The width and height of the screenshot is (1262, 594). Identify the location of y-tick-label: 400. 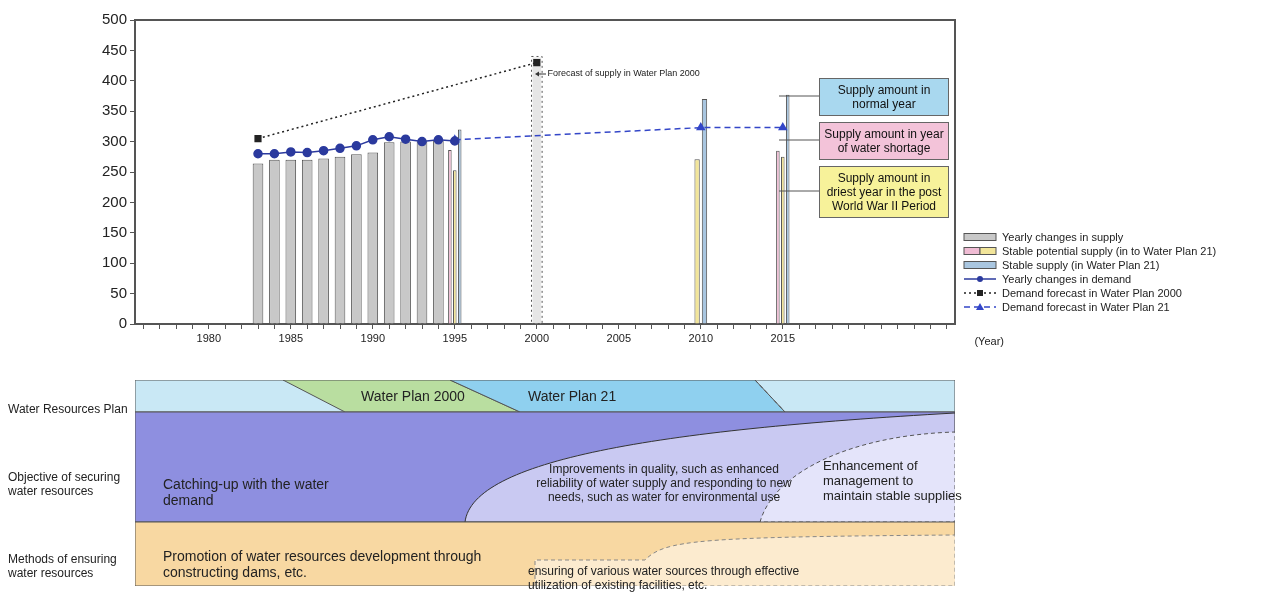
(114, 79).